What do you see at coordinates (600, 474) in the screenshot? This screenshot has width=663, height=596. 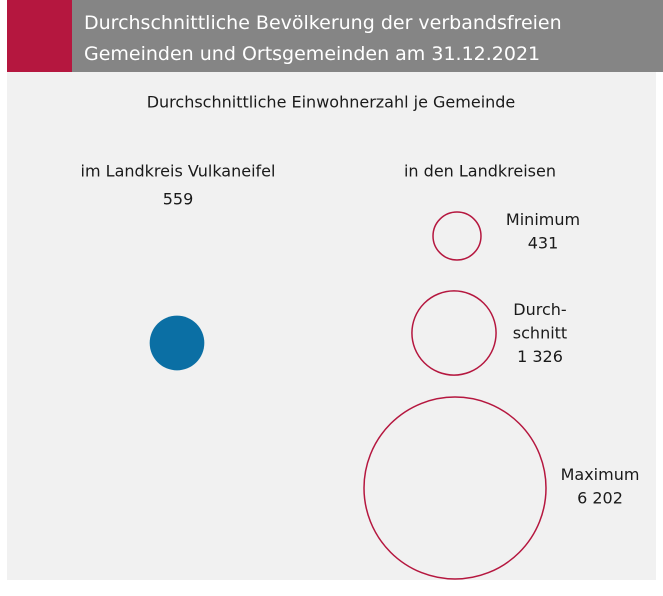 I see `bubble-label: Maximum` at bounding box center [600, 474].